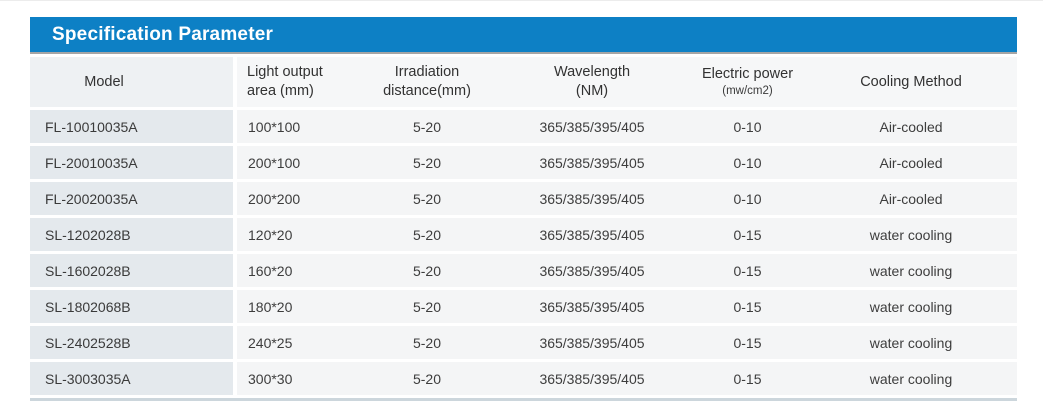 The height and width of the screenshot is (419, 1043). Describe the element at coordinates (298, 378) in the screenshot. I see `cell-light-output-area: 300*30` at that location.